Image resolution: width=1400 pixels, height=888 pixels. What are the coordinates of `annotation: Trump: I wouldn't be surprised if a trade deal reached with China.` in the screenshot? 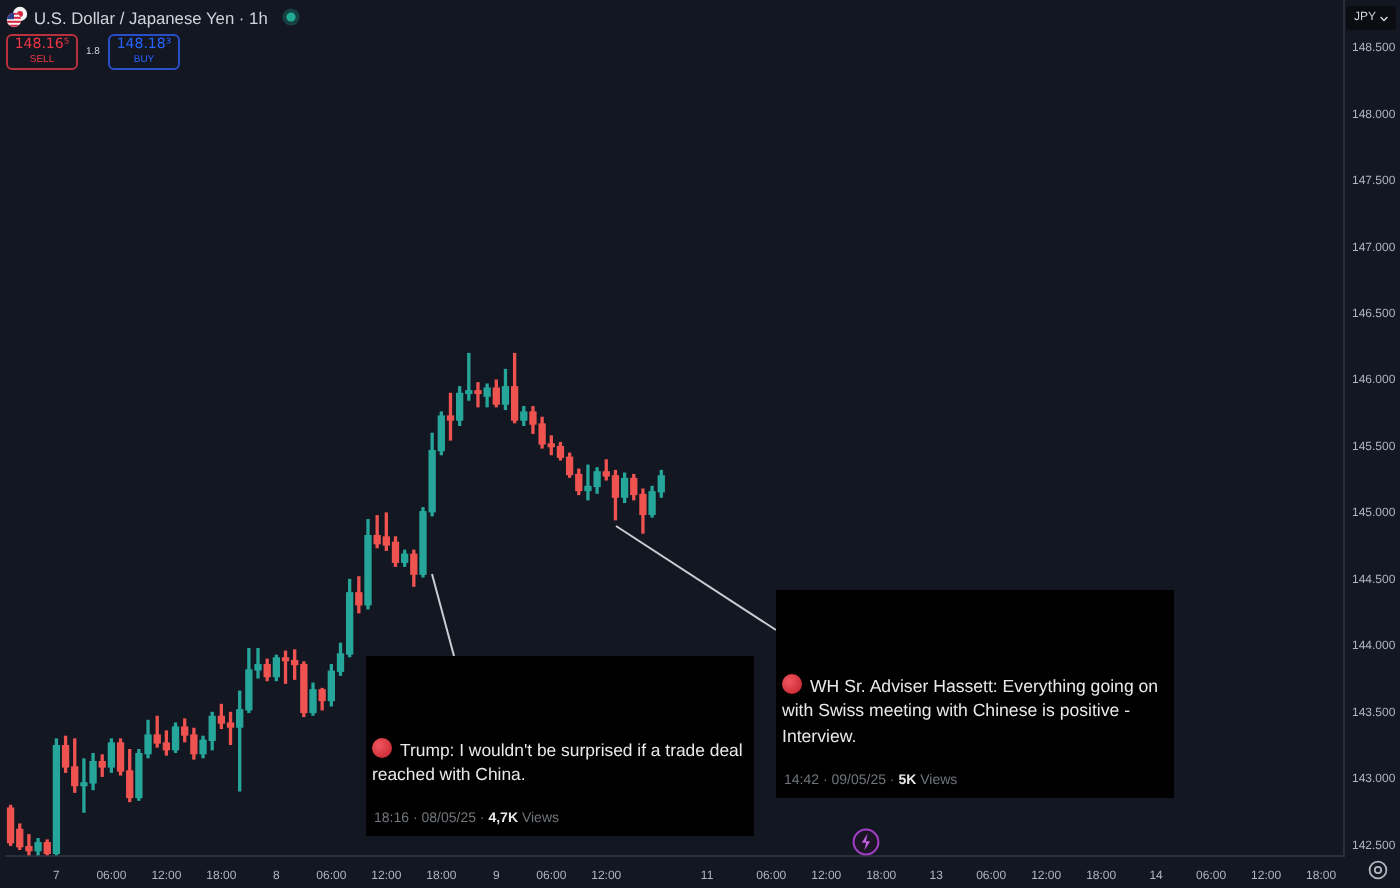 It's located at (558, 762).